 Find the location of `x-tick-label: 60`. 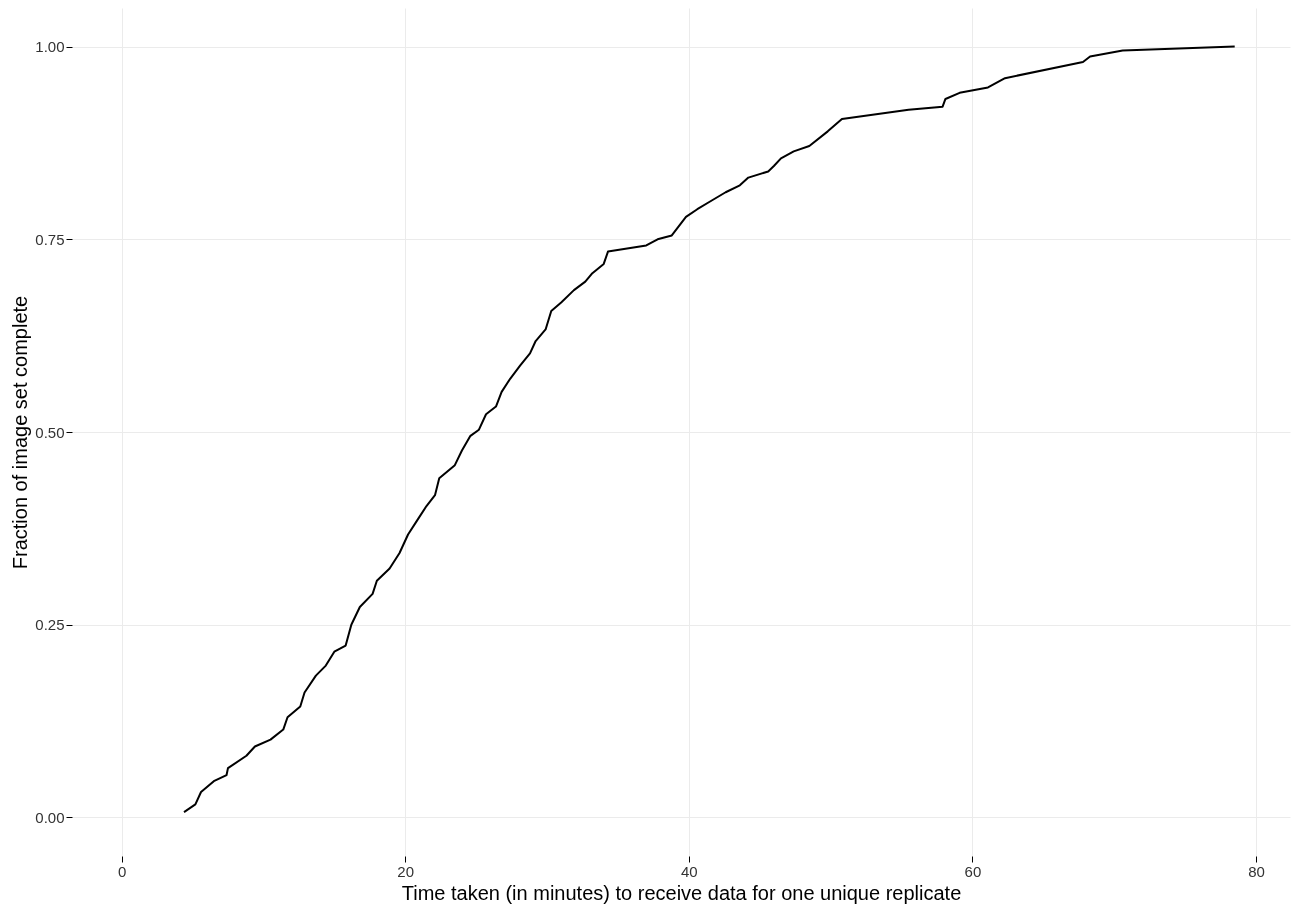

x-tick-label: 60 is located at coordinates (973, 871).